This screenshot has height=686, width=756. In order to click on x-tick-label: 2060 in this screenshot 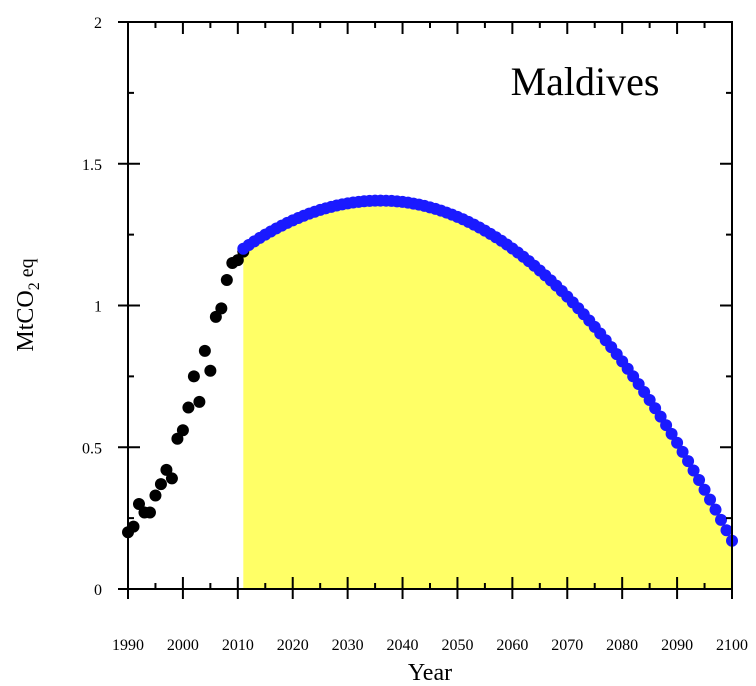, I will do `click(512, 645)`.